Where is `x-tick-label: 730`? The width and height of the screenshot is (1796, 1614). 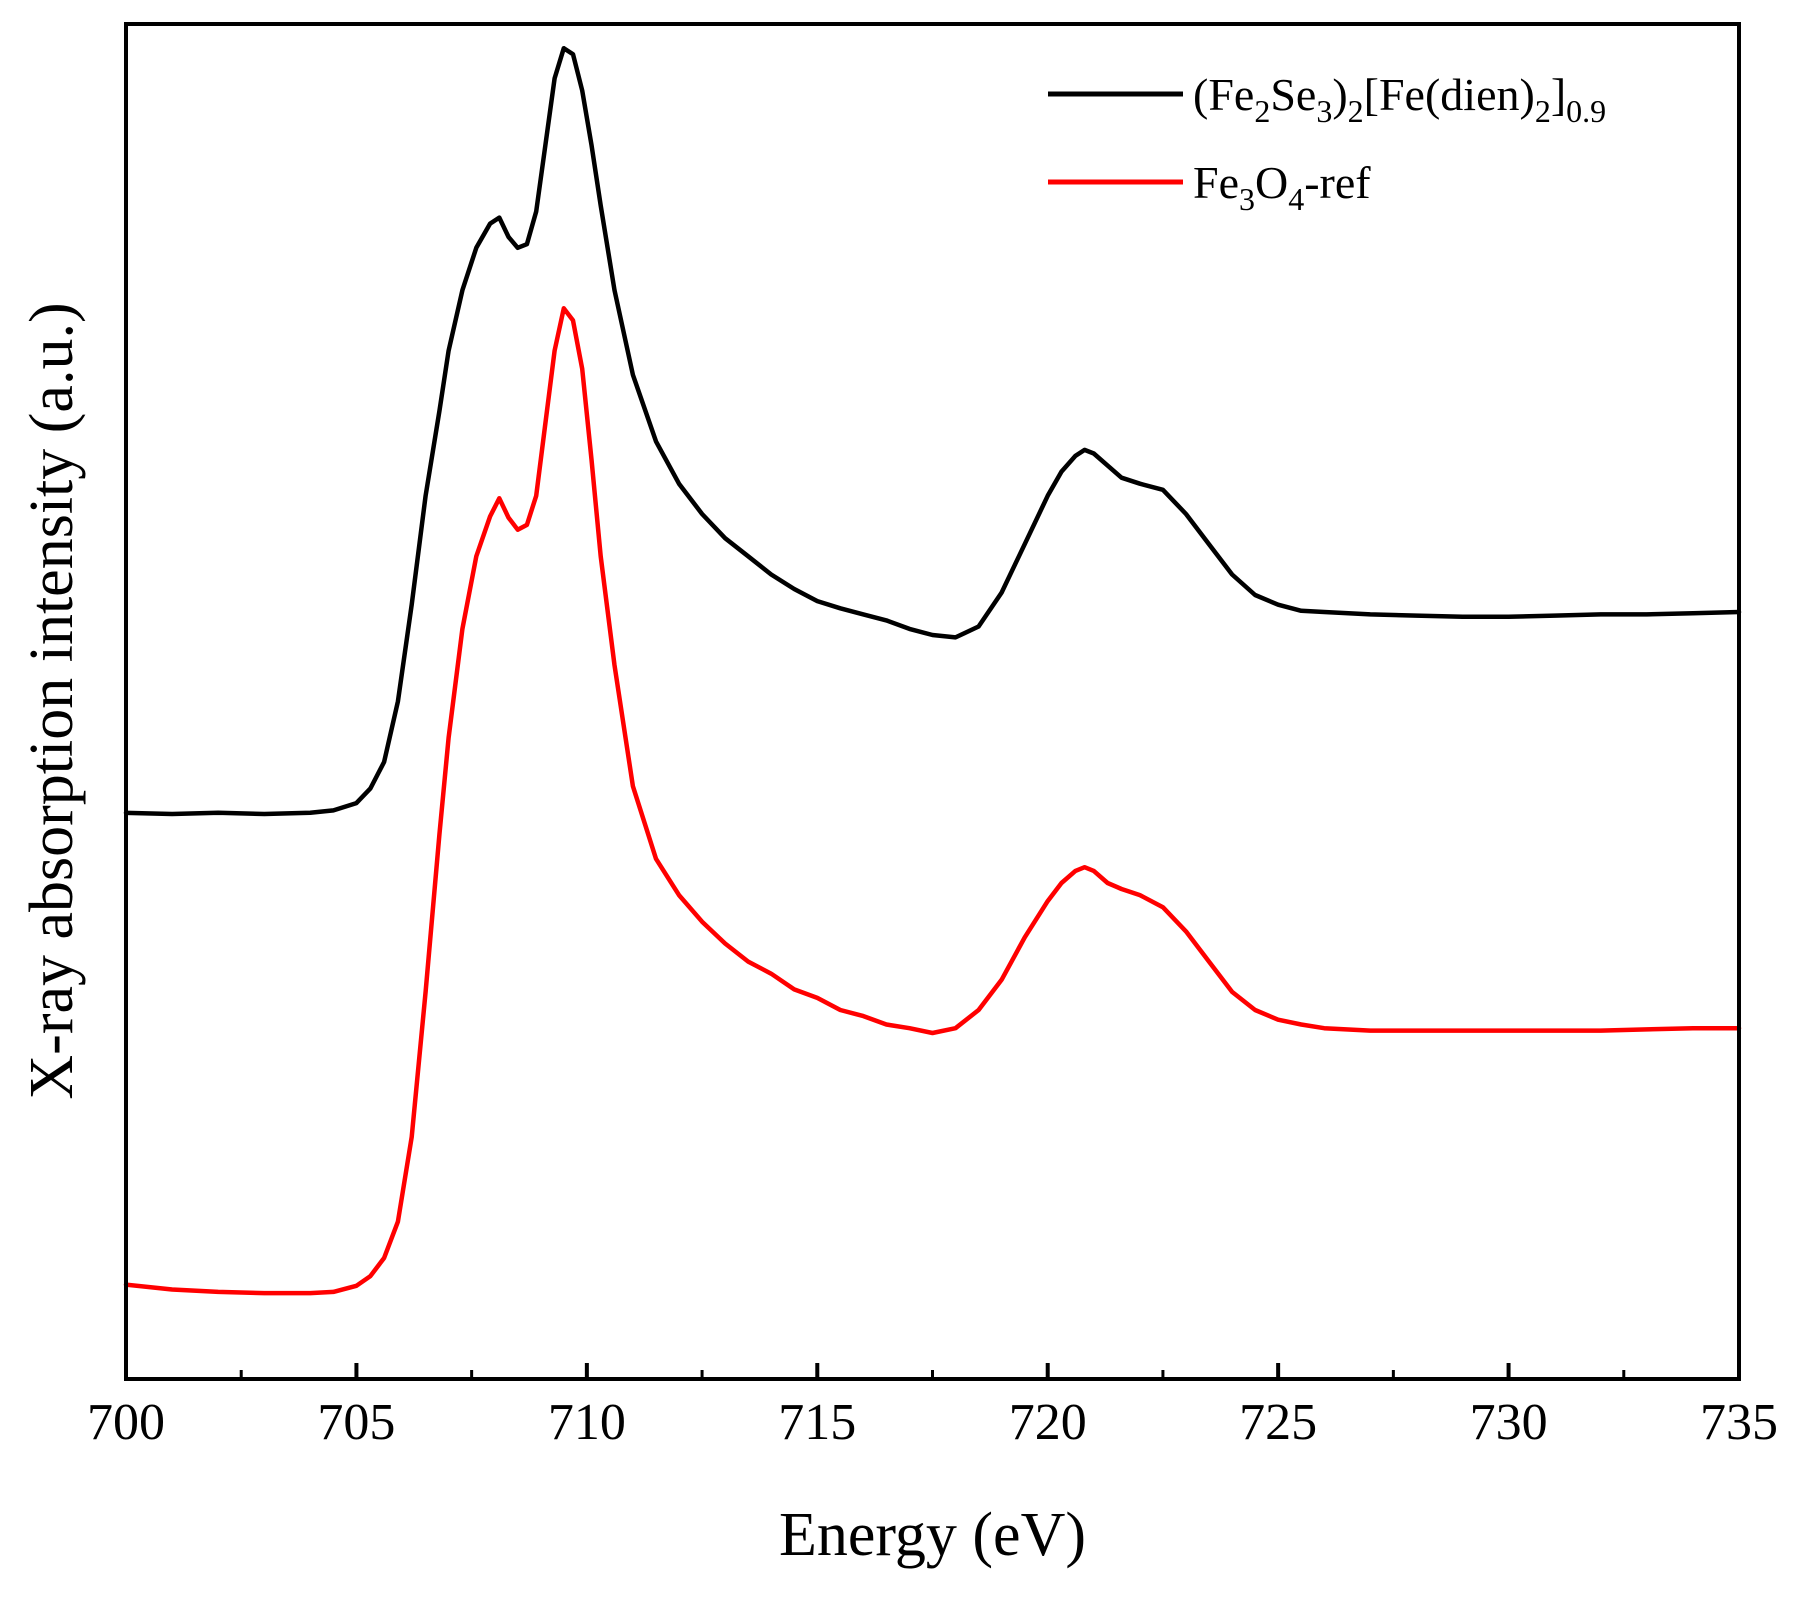 x-tick-label: 730 is located at coordinates (1509, 1422).